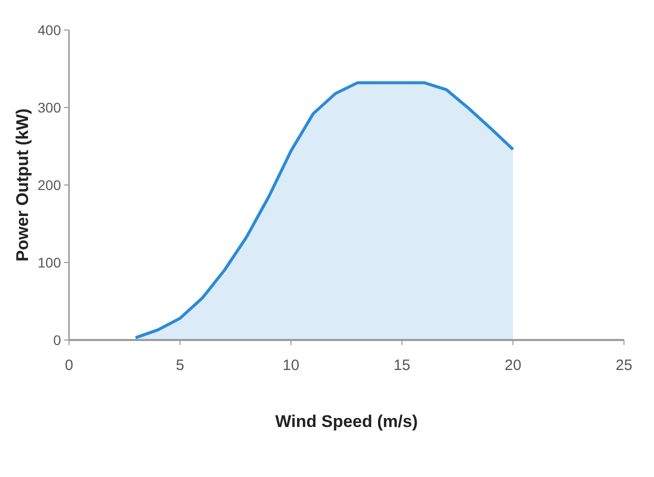  Describe the element at coordinates (69, 365) in the screenshot. I see `x-tick-label: 0` at that location.